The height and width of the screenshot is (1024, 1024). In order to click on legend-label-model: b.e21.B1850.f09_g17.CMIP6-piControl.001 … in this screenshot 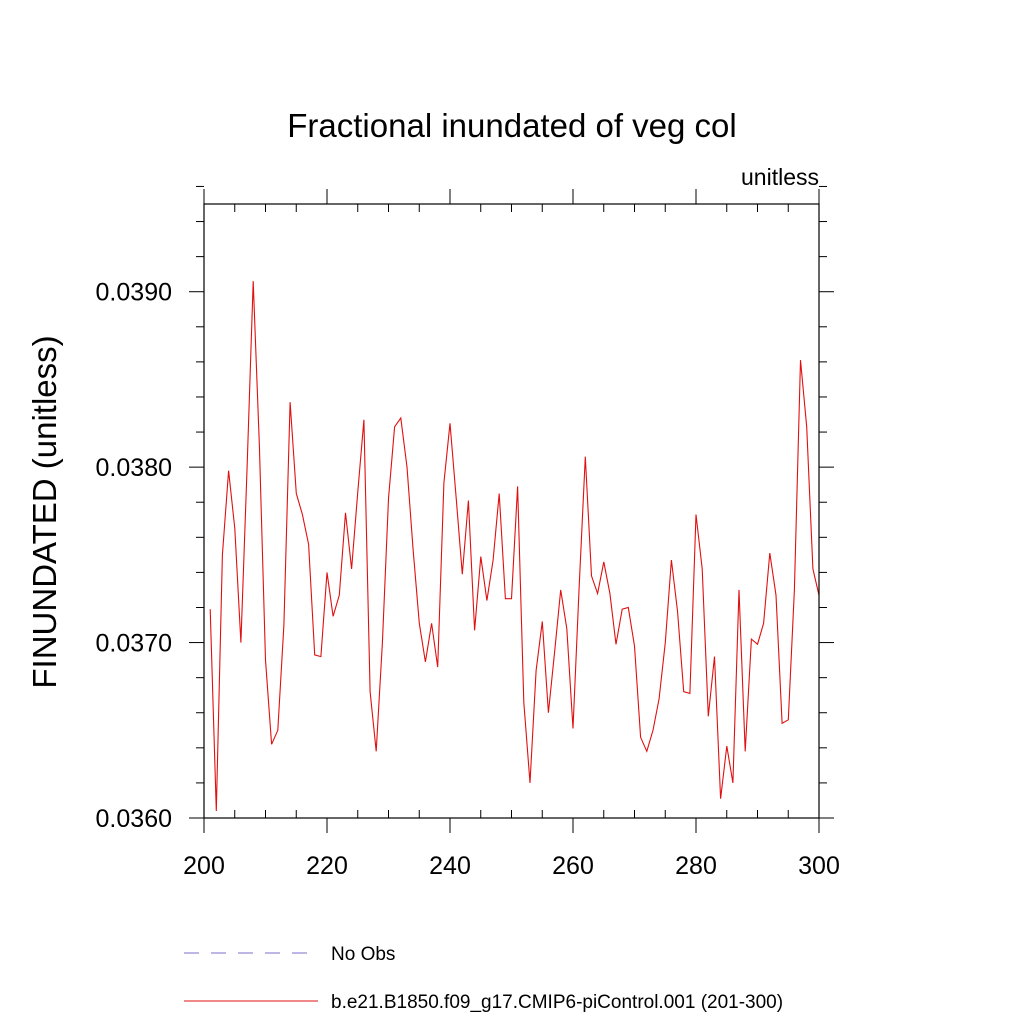, I will do `click(557, 1002)`.